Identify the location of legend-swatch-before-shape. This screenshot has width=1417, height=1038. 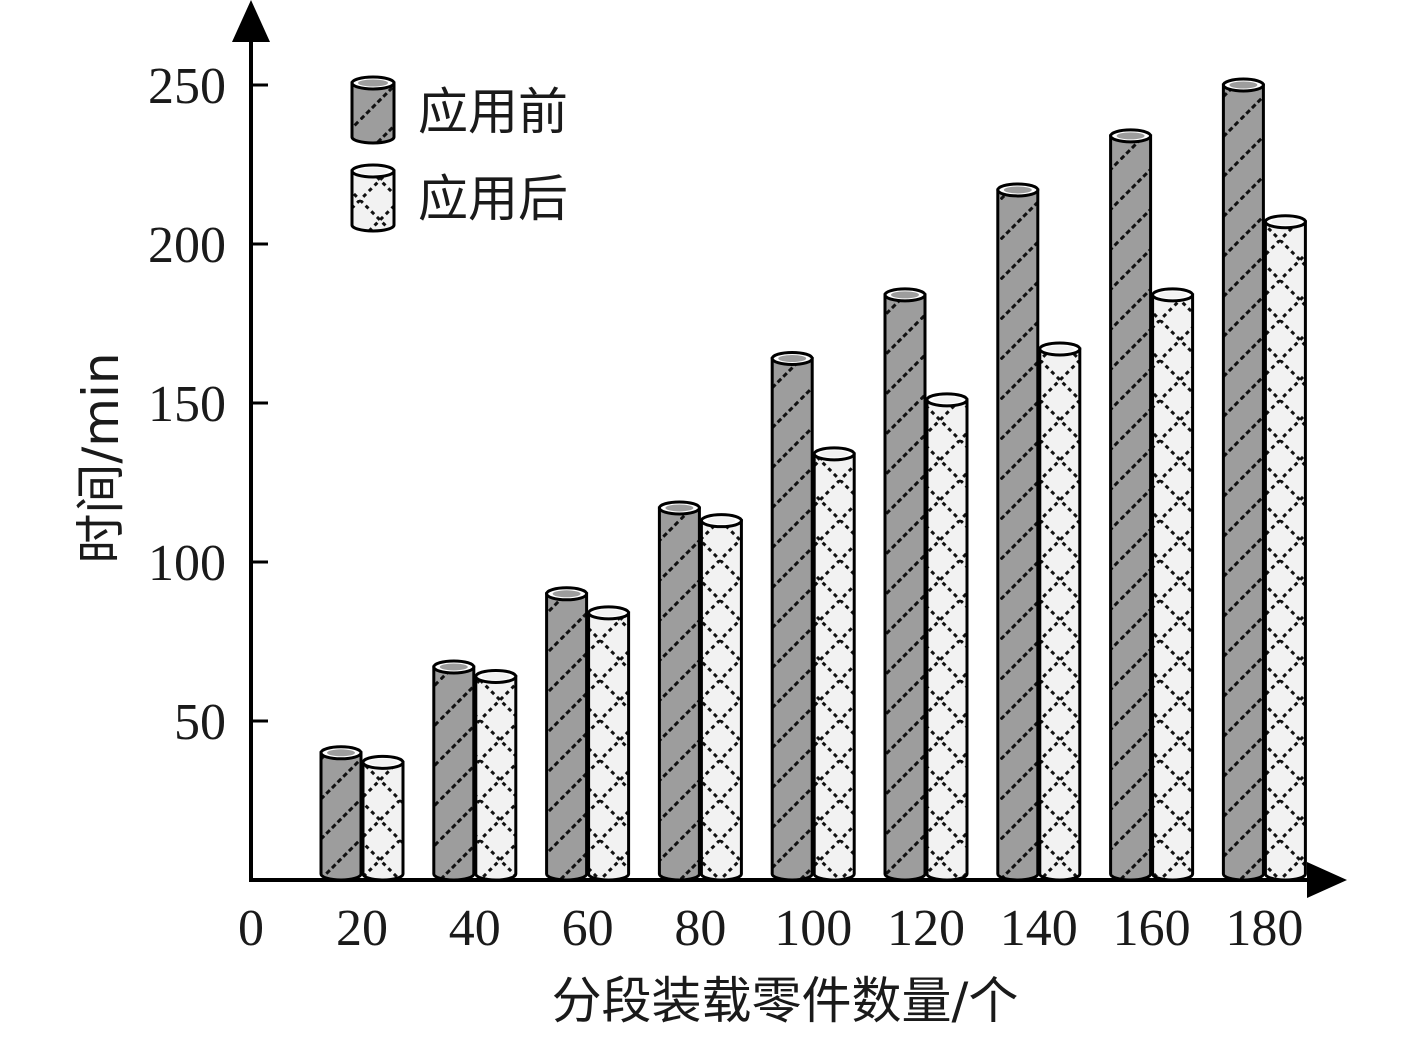
(373, 110).